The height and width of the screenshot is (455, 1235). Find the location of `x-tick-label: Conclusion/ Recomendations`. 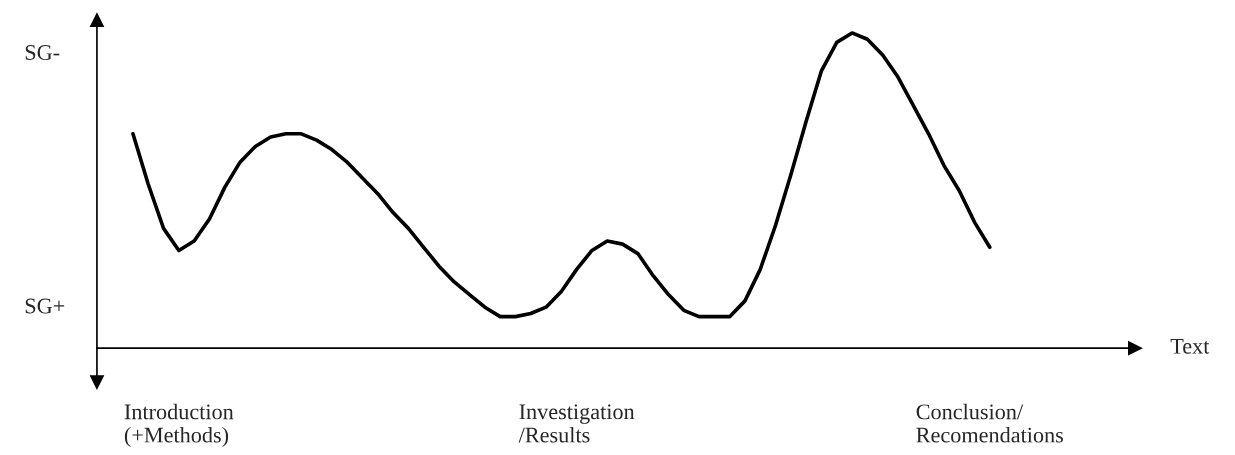

x-tick-label: Conclusion/ Recomendations is located at coordinates (990, 423).